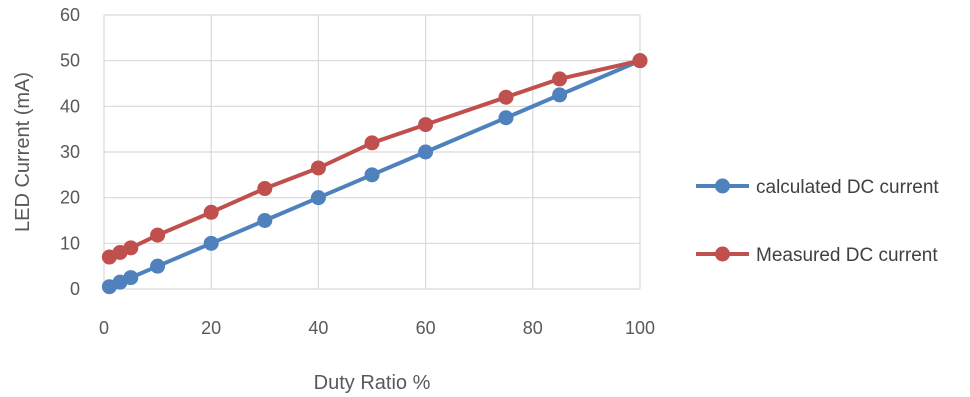  Describe the element at coordinates (70, 15) in the screenshot. I see `y-tick-label: 60` at that location.